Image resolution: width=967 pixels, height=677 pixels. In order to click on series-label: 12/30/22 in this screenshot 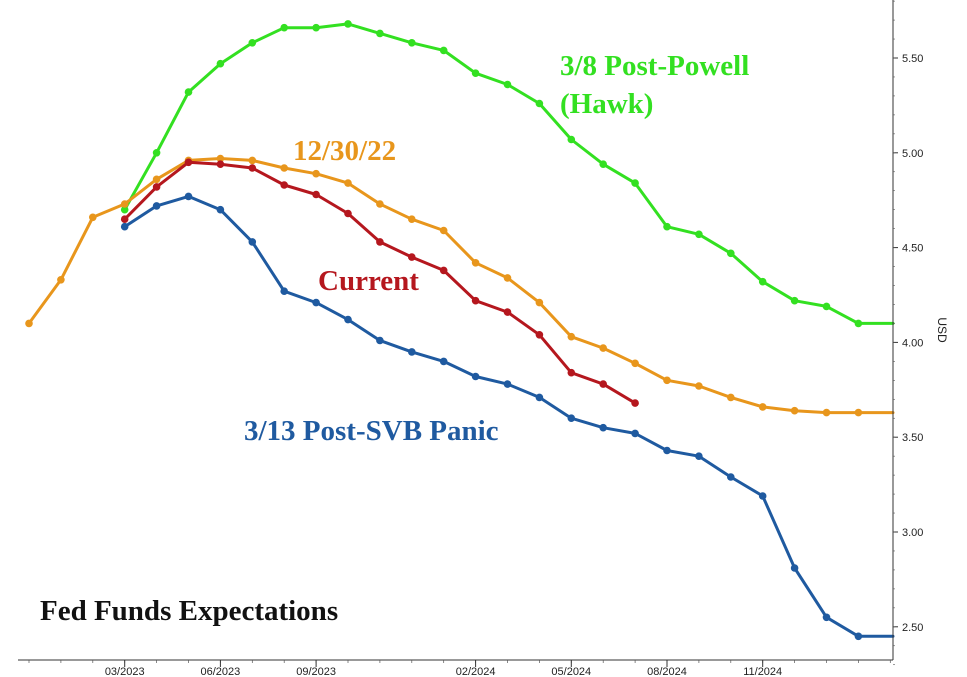, I will do `click(344, 151)`.